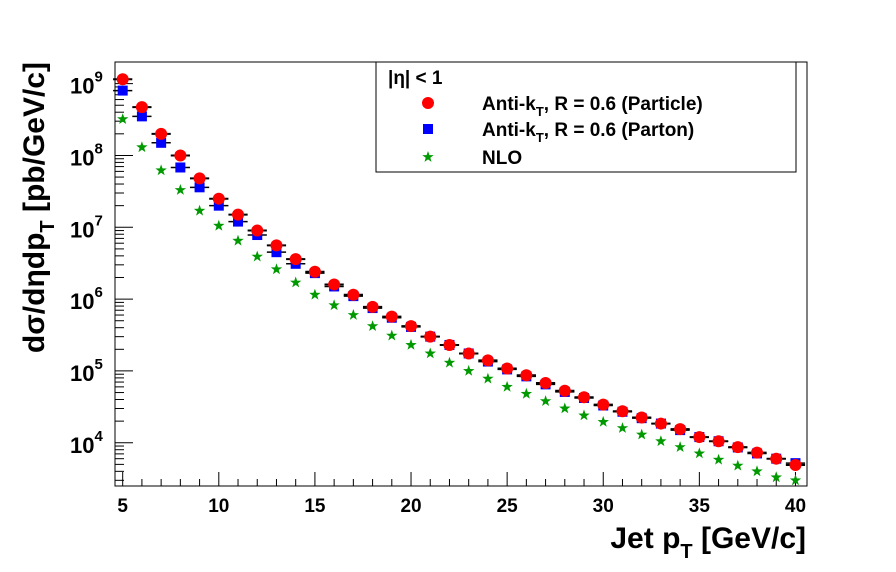  I want to click on y-tick-label: 10⁴, so click(86, 443).